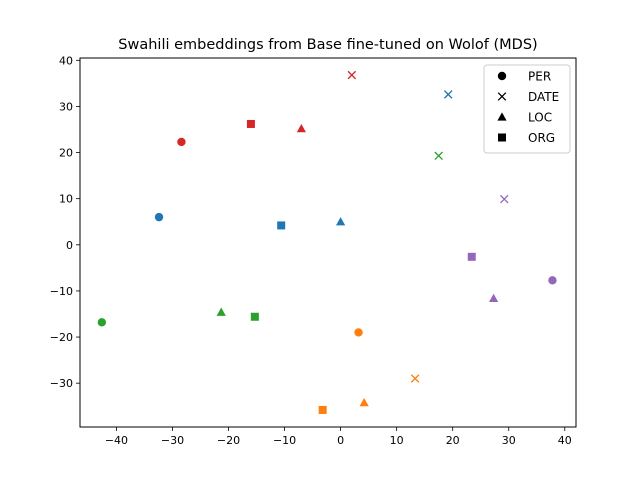 The width and height of the screenshot is (640, 480). What do you see at coordinates (540, 118) in the screenshot?
I see `legend-label-loc: LOC` at bounding box center [540, 118].